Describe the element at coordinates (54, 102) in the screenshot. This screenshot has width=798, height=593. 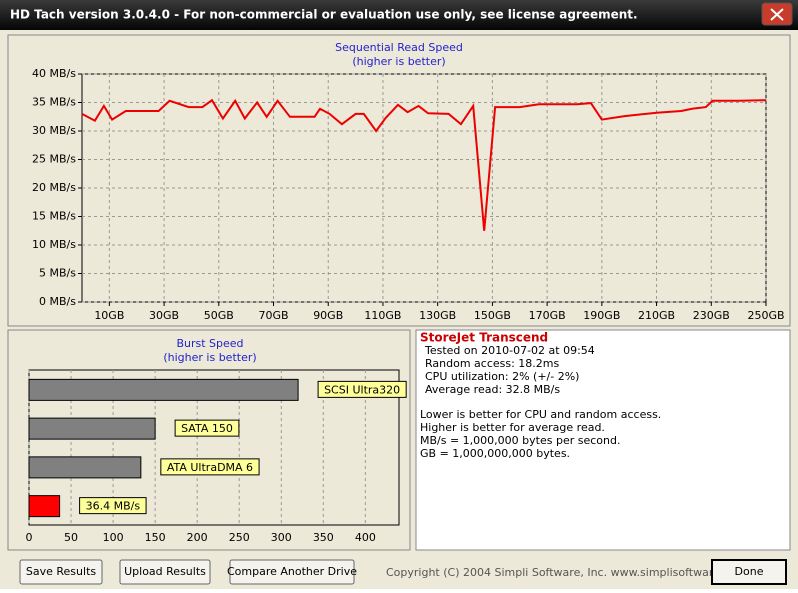
I see `y-tick-label: 35 MB/s` at that location.